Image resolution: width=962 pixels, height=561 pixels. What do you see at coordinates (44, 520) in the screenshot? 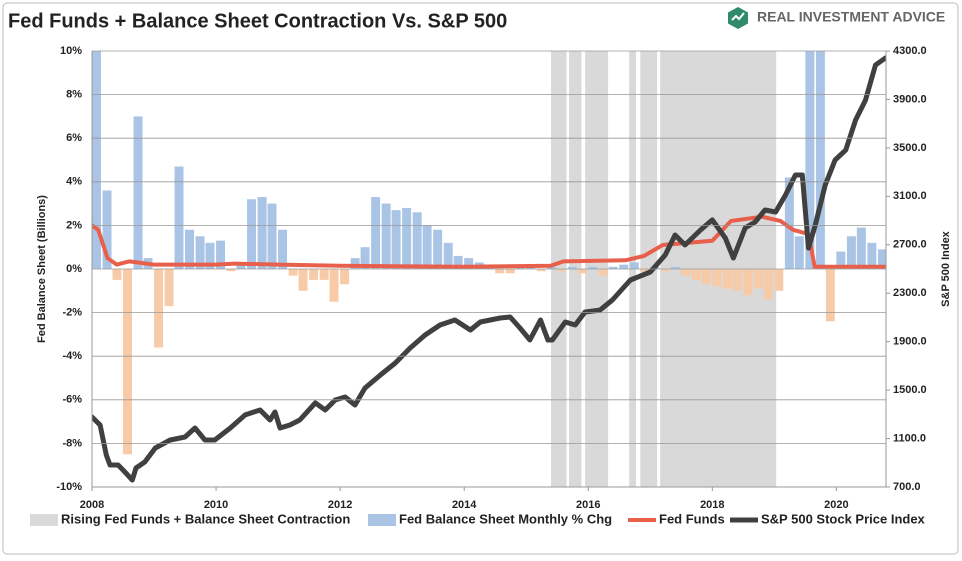
I see `legend-swatch` at bounding box center [44, 520].